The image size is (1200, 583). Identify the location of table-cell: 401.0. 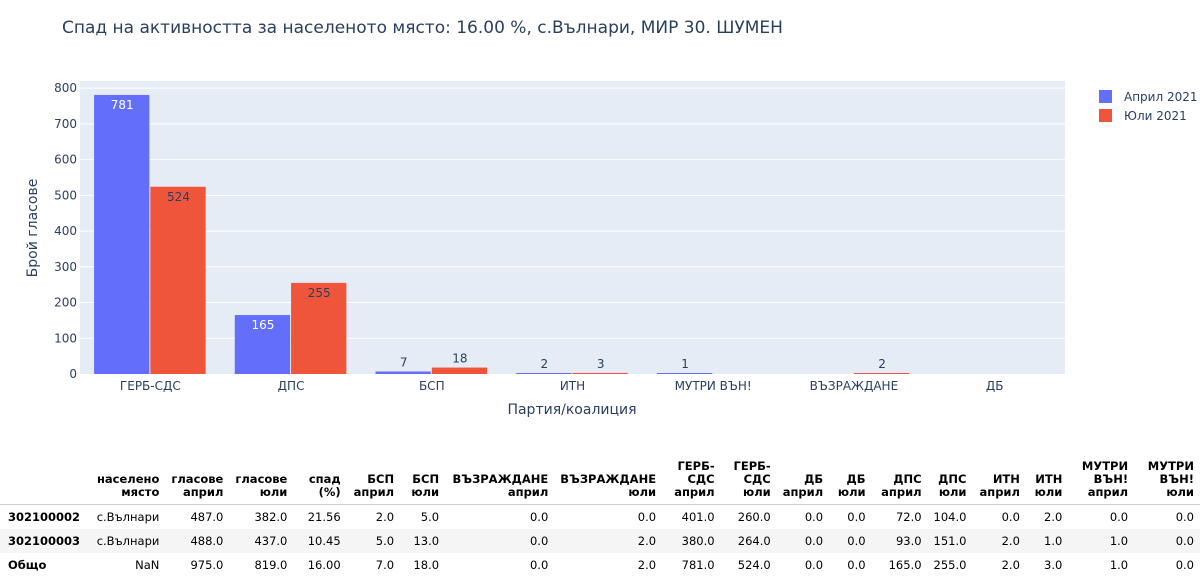
(698, 517).